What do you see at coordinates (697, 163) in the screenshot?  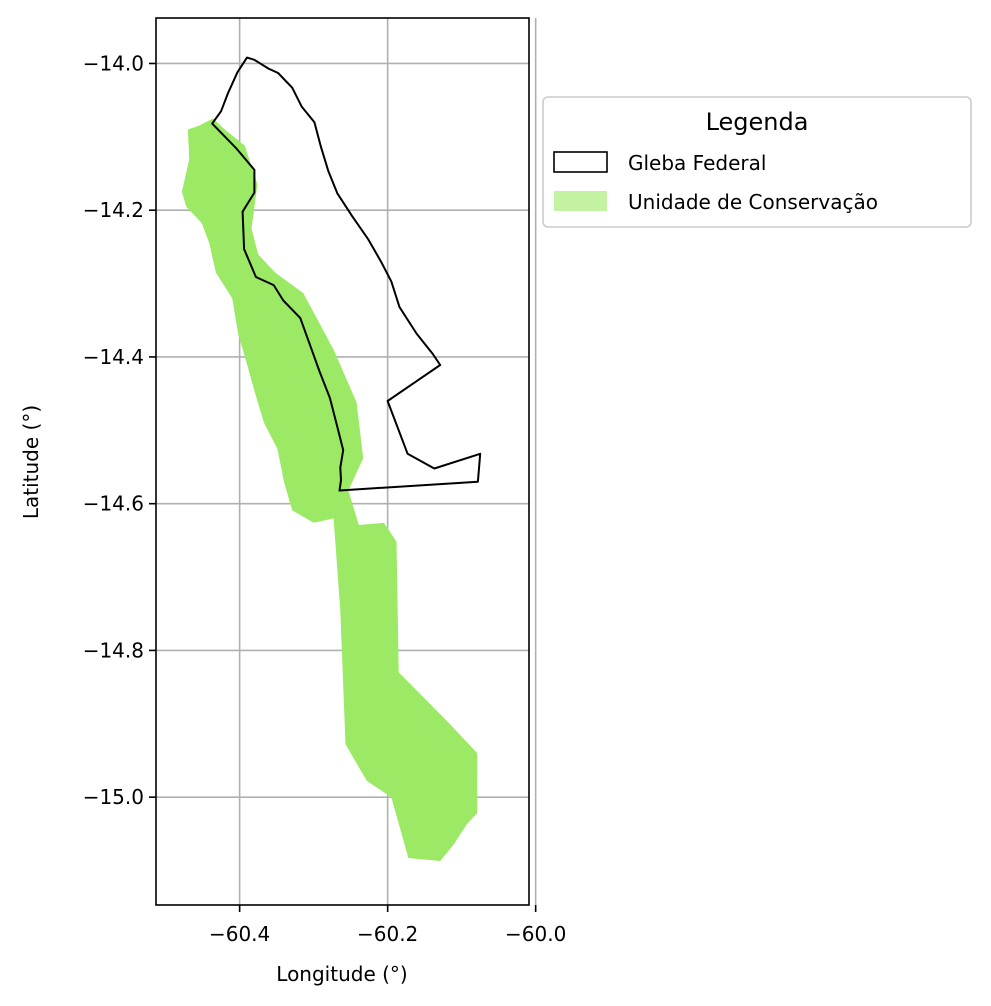 I see `legend-label-gleba-federal: Gleba Federal` at bounding box center [697, 163].